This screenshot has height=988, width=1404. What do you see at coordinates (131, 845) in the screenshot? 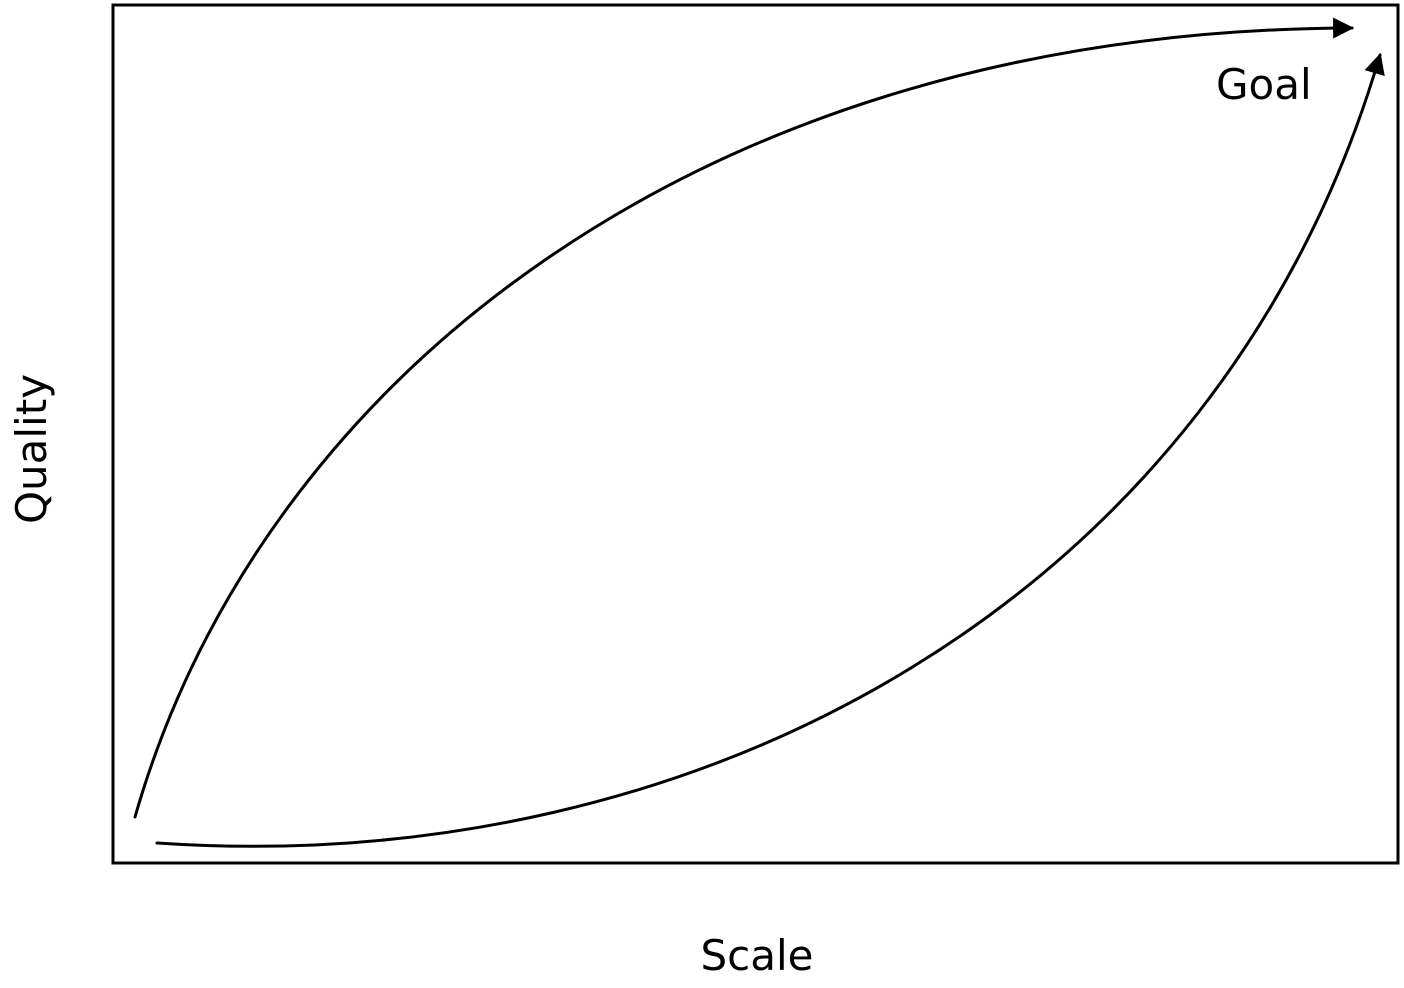
I see `origin-point` at bounding box center [131, 845].